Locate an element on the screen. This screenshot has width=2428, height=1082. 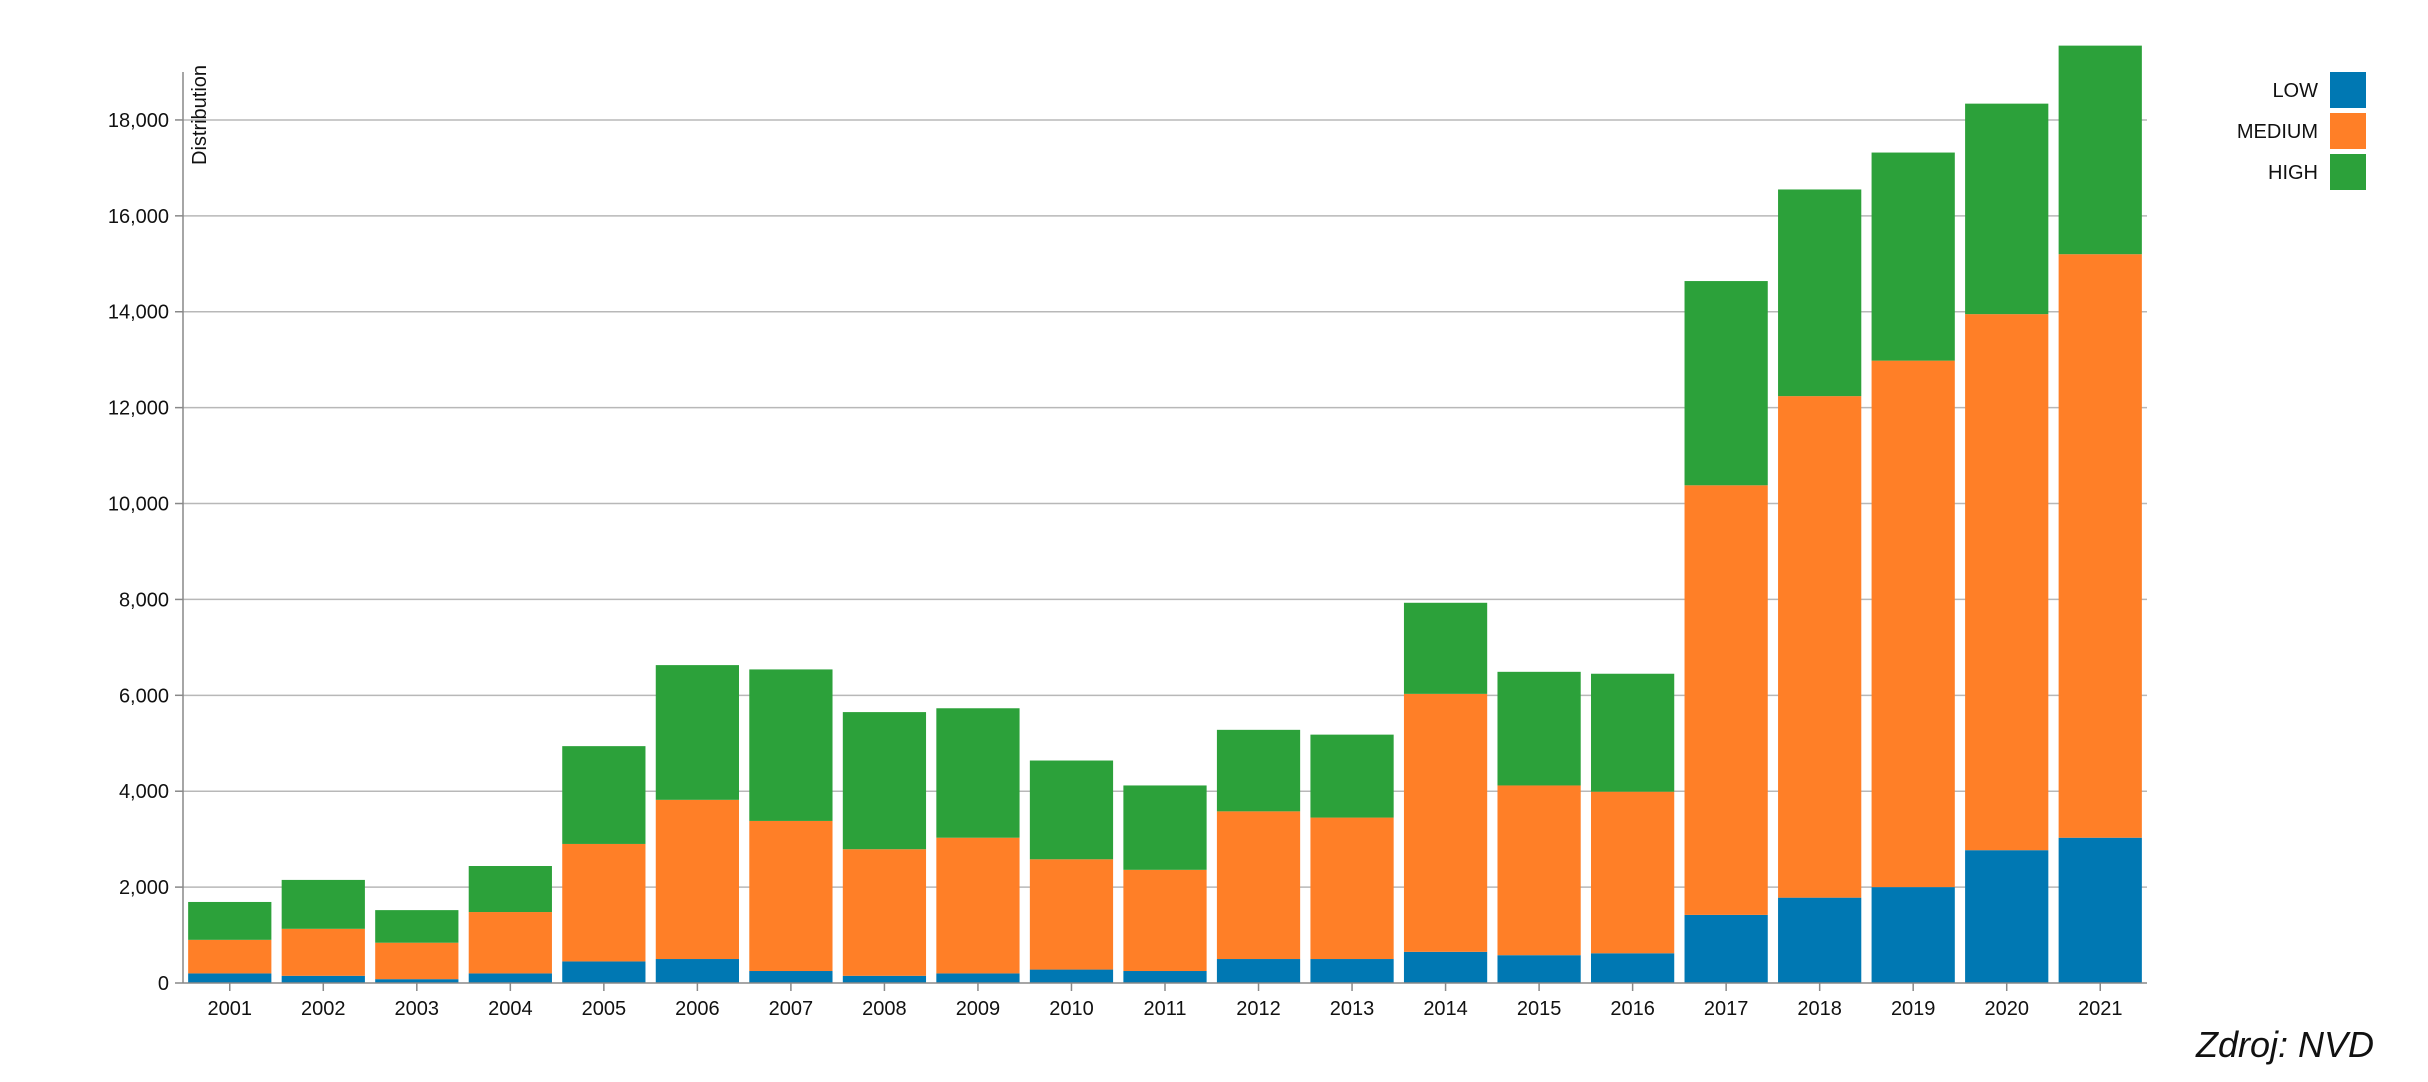
bar-medium-2013 is located at coordinates (1352, 888).